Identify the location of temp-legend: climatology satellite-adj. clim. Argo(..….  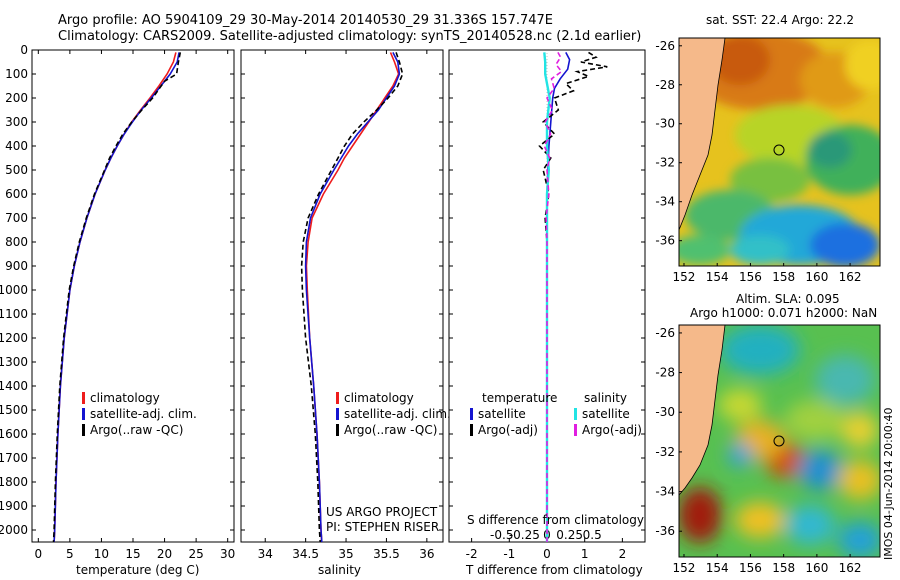
(139, 414).